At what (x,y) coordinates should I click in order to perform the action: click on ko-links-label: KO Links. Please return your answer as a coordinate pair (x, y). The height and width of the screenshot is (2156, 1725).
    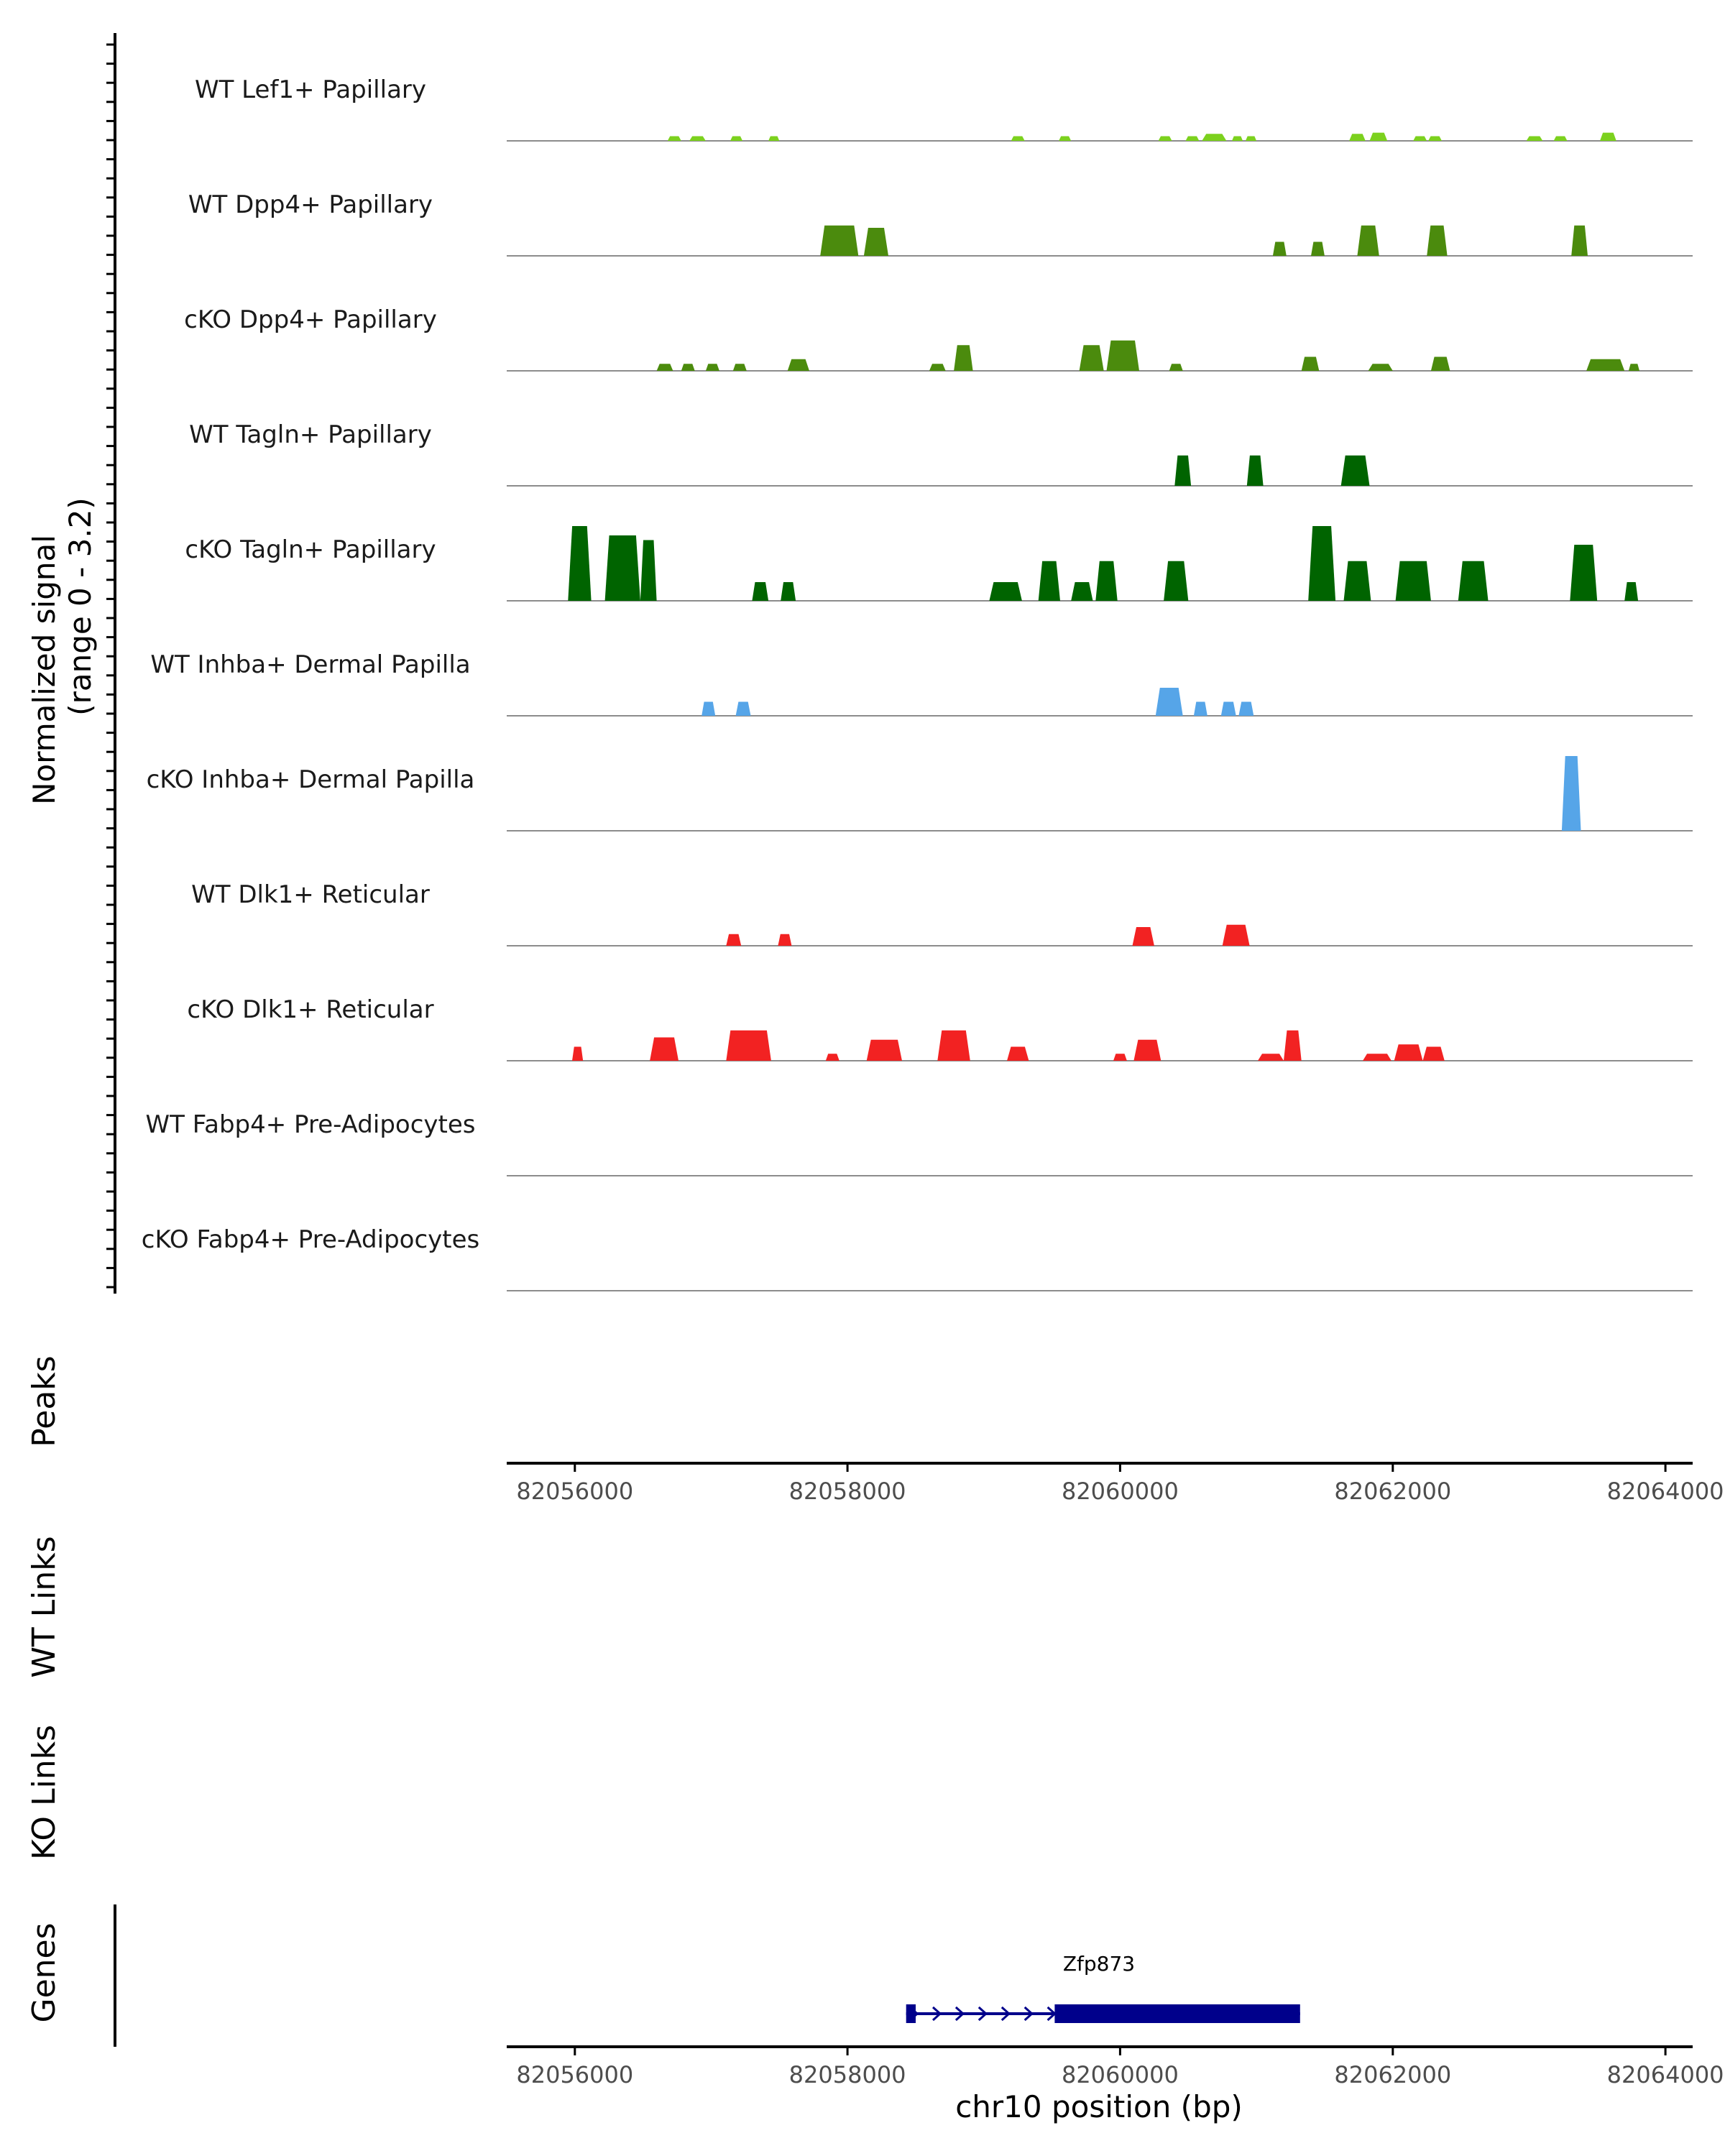
    Looking at the image, I should click on (44, 1792).